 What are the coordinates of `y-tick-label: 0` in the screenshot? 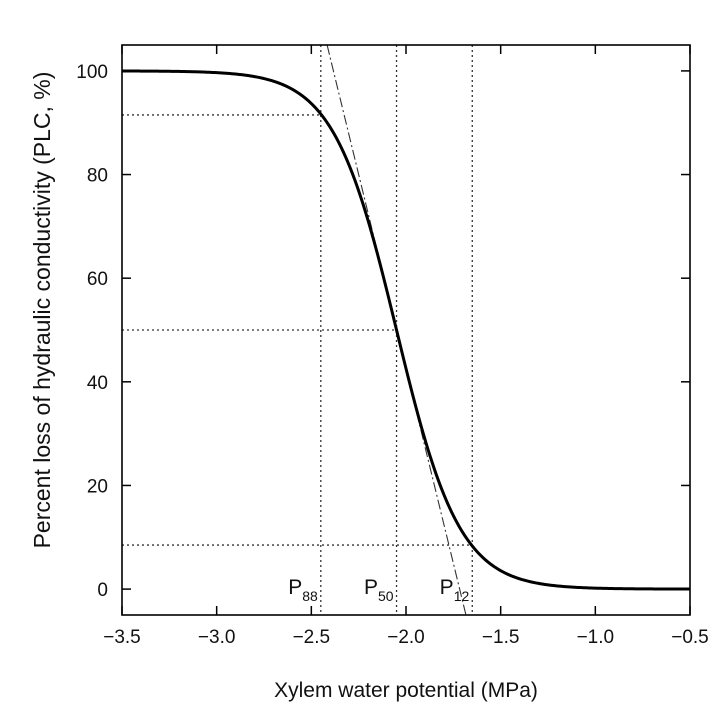 It's located at (102, 590).